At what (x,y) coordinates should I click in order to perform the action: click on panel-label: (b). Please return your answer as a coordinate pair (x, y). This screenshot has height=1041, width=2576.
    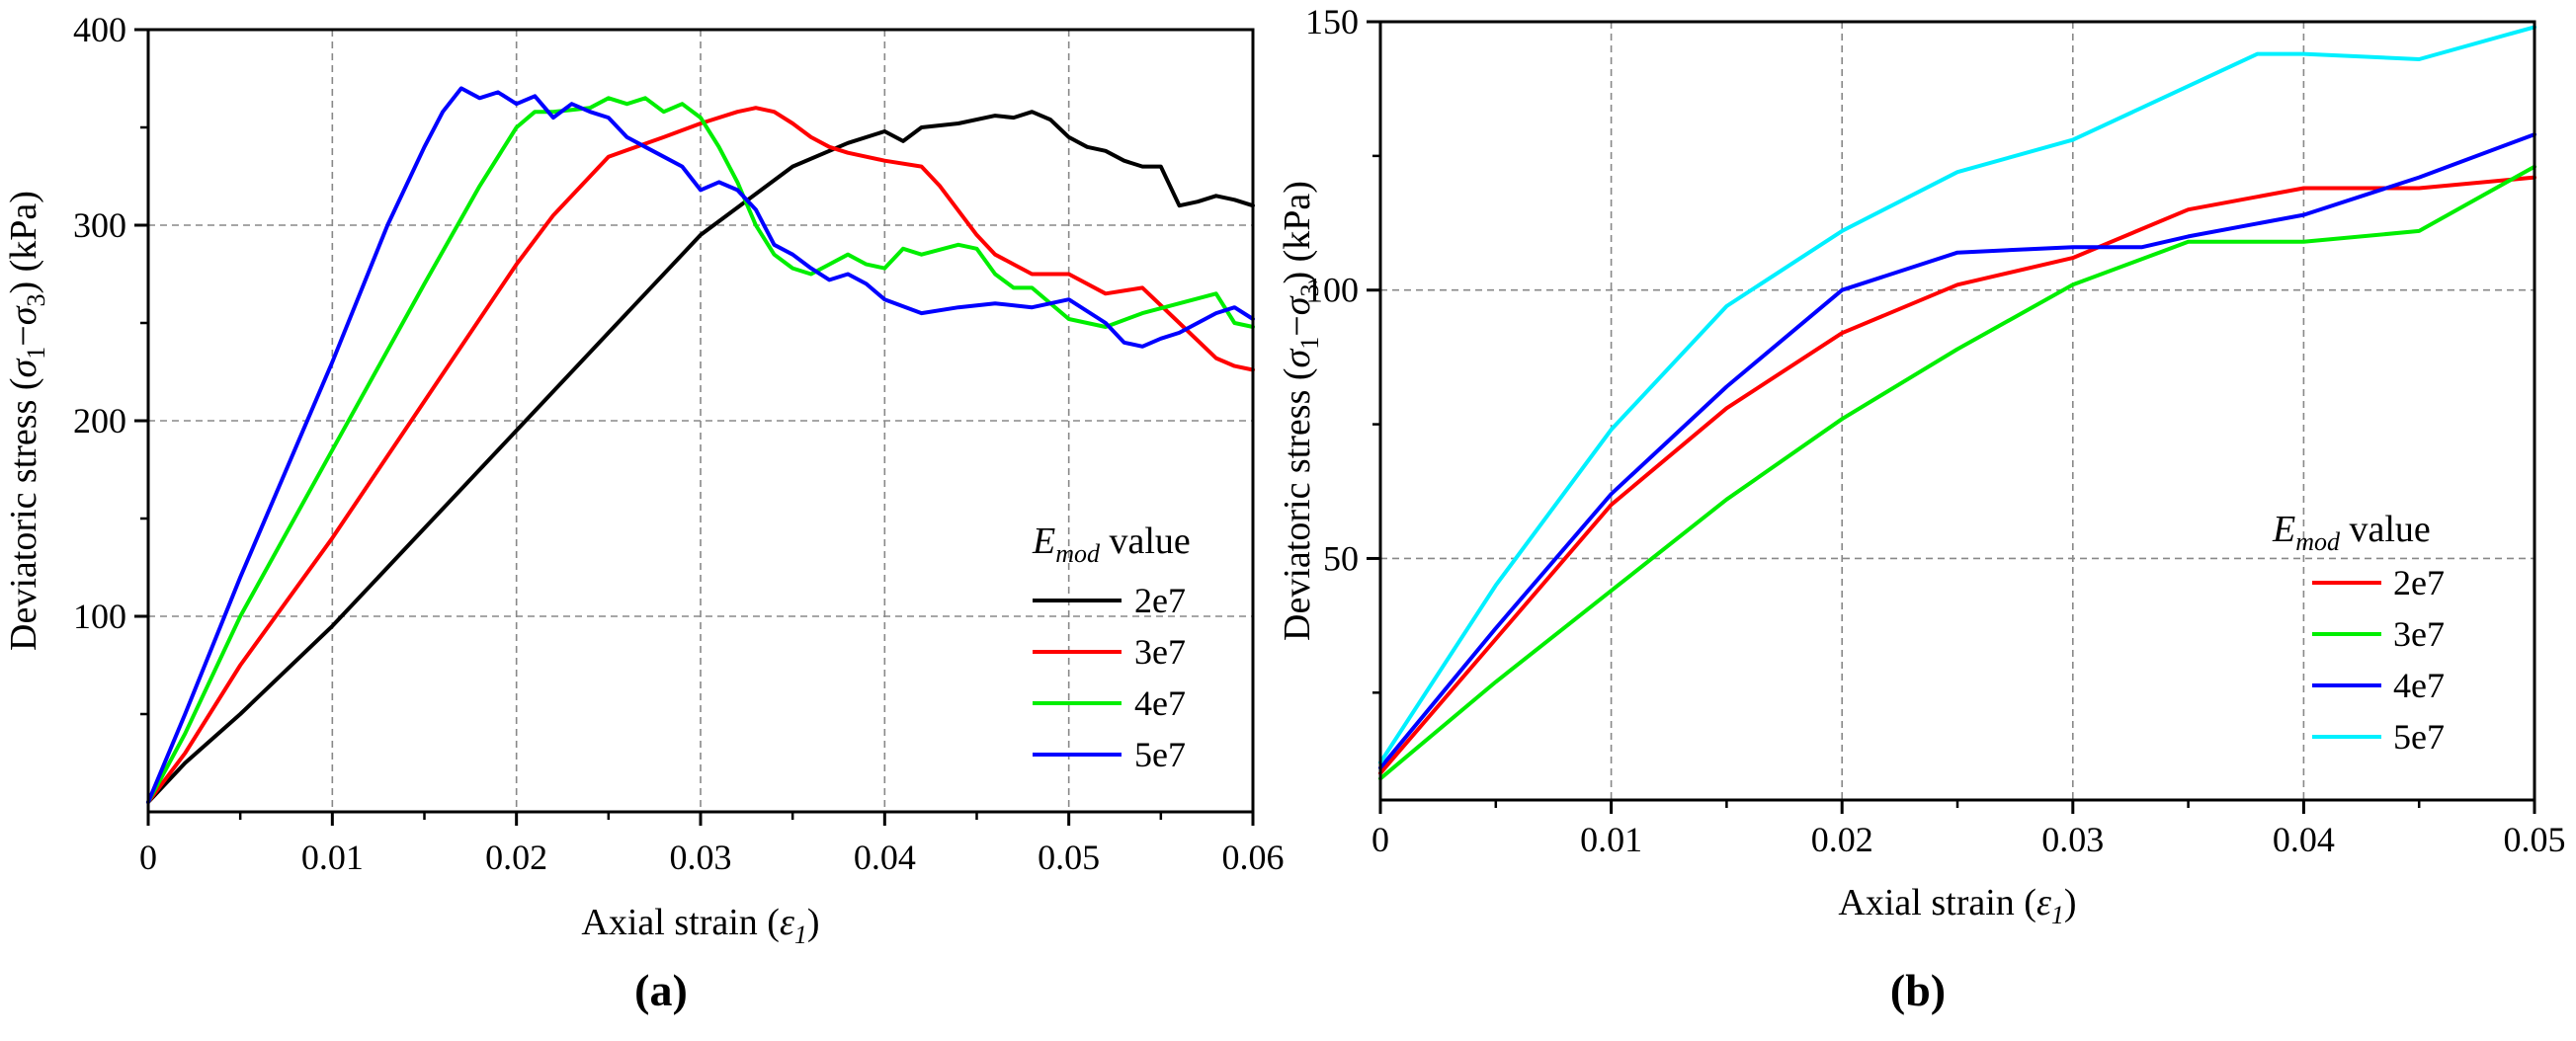
    Looking at the image, I should click on (1918, 990).